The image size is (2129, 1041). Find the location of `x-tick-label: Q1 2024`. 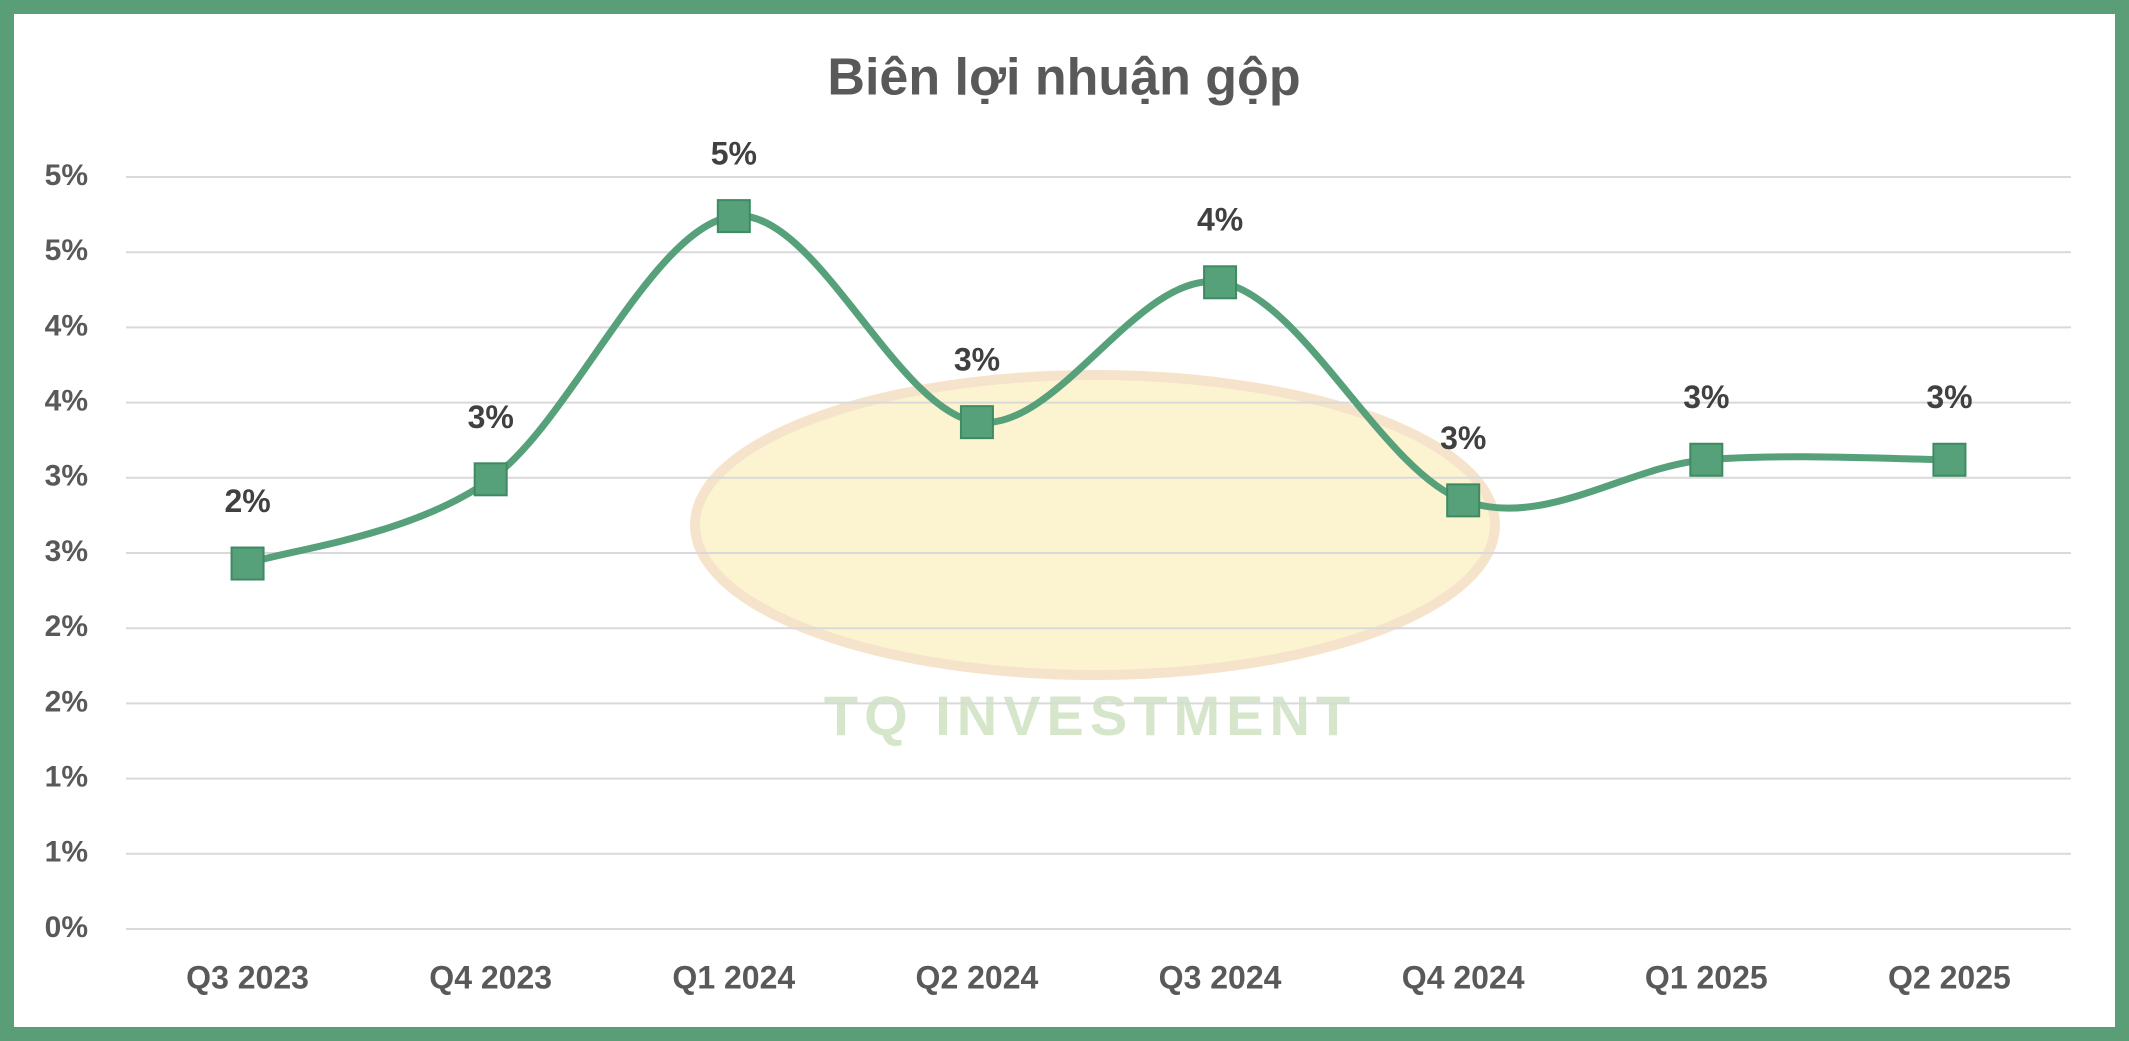

x-tick-label: Q1 2024 is located at coordinates (733, 977).